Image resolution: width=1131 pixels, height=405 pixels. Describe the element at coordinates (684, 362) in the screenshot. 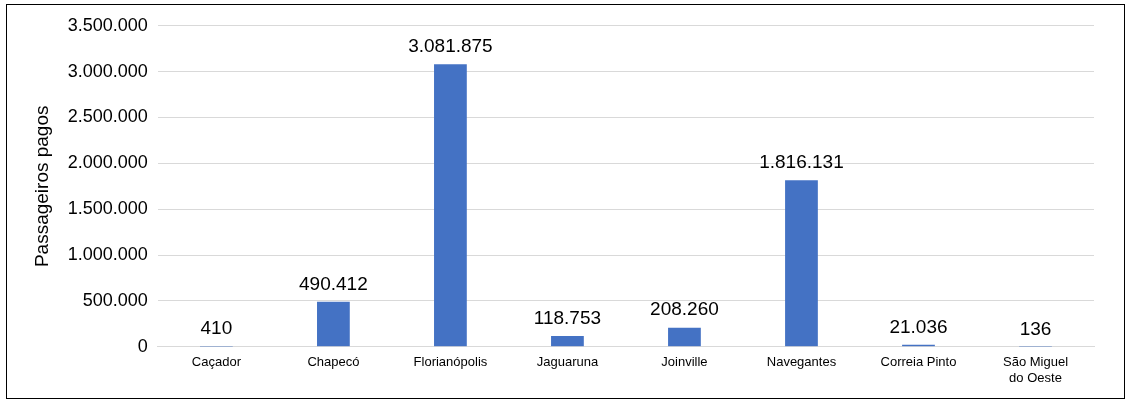

I see `x-tick-label: Joinville` at that location.